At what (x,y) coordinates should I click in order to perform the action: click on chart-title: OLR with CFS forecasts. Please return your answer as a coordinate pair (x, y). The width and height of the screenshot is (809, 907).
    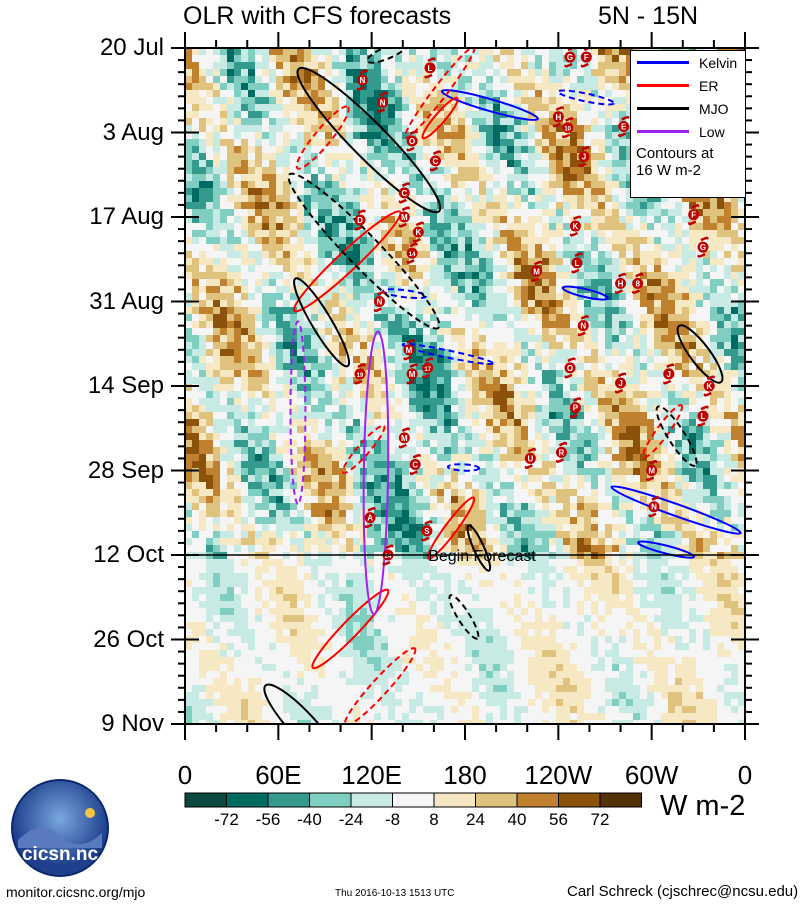
    Looking at the image, I should click on (317, 16).